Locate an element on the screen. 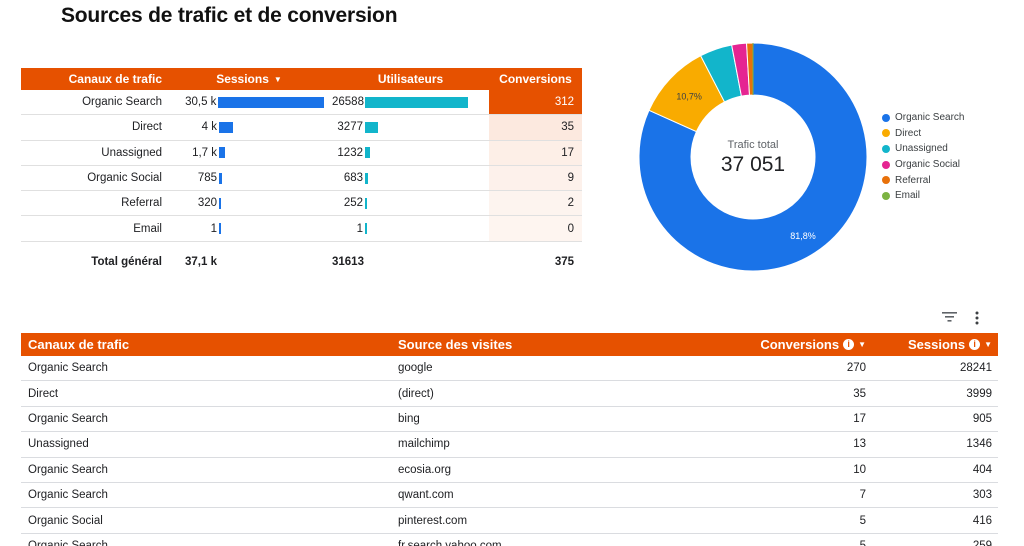 This screenshot has width=1024, height=546. users-value: 1 is located at coordinates (359, 228).